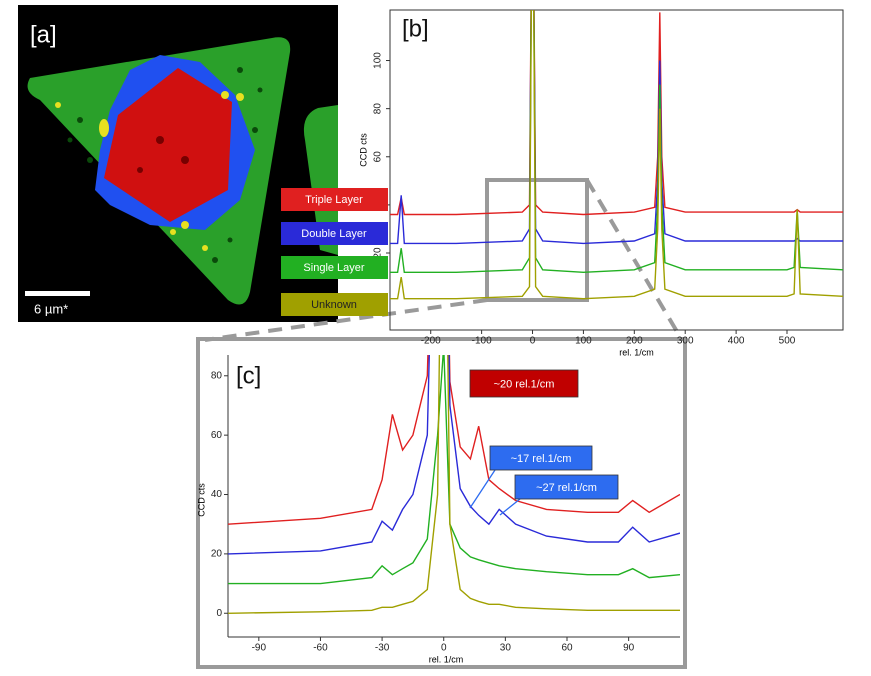 This screenshot has height=676, width=871. Describe the element at coordinates (217, 494) in the screenshot. I see `y-tick-label: 40` at that location.